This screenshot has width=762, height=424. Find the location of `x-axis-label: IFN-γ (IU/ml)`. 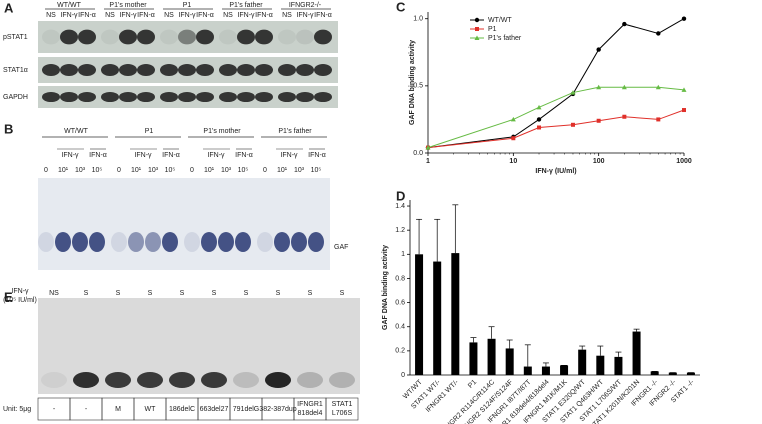

x-axis-label: IFN-γ (IU/ml) is located at coordinates (555, 171).